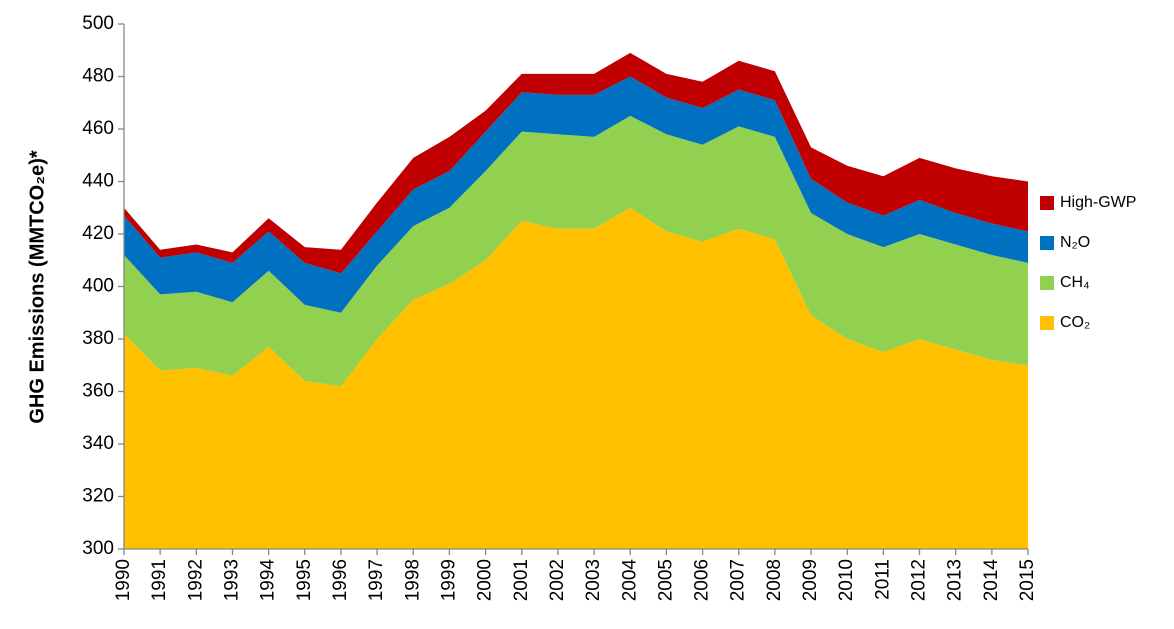 This screenshot has height=629, width=1174. I want to click on y-axis-label: GHG Emissions (MMTCO₂e)*, so click(37, 287).